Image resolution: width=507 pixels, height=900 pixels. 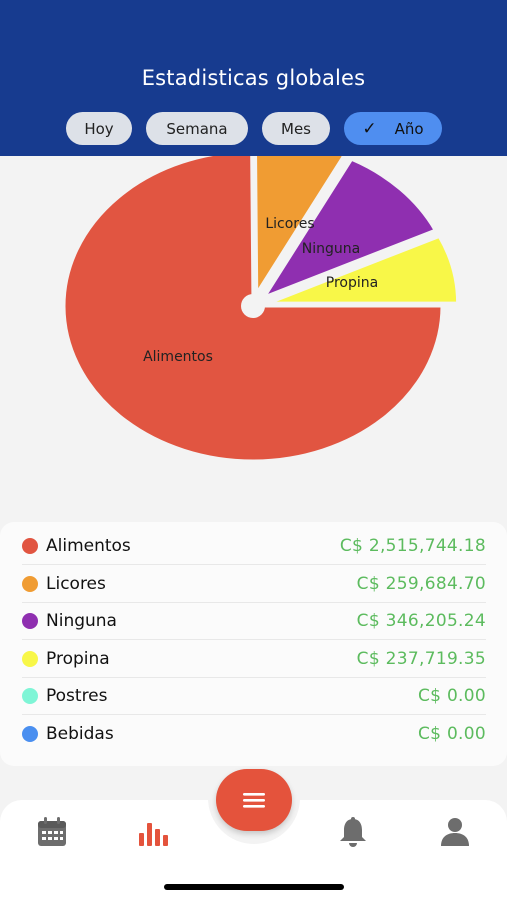 What do you see at coordinates (352, 283) in the screenshot?
I see `pie-label-propina: Propina` at bounding box center [352, 283].